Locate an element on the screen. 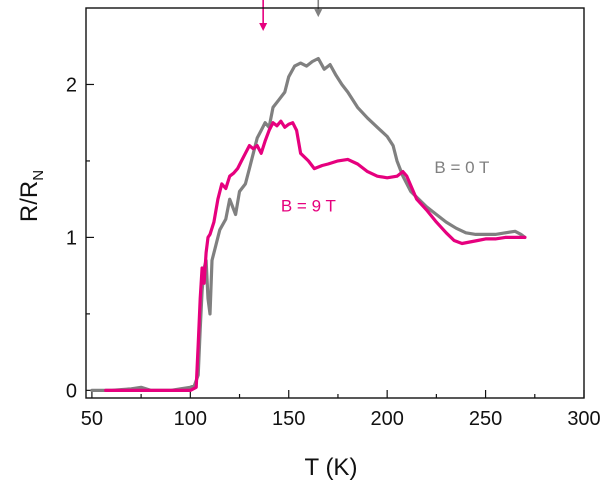  y-tick-label: 0 is located at coordinates (71, 391).